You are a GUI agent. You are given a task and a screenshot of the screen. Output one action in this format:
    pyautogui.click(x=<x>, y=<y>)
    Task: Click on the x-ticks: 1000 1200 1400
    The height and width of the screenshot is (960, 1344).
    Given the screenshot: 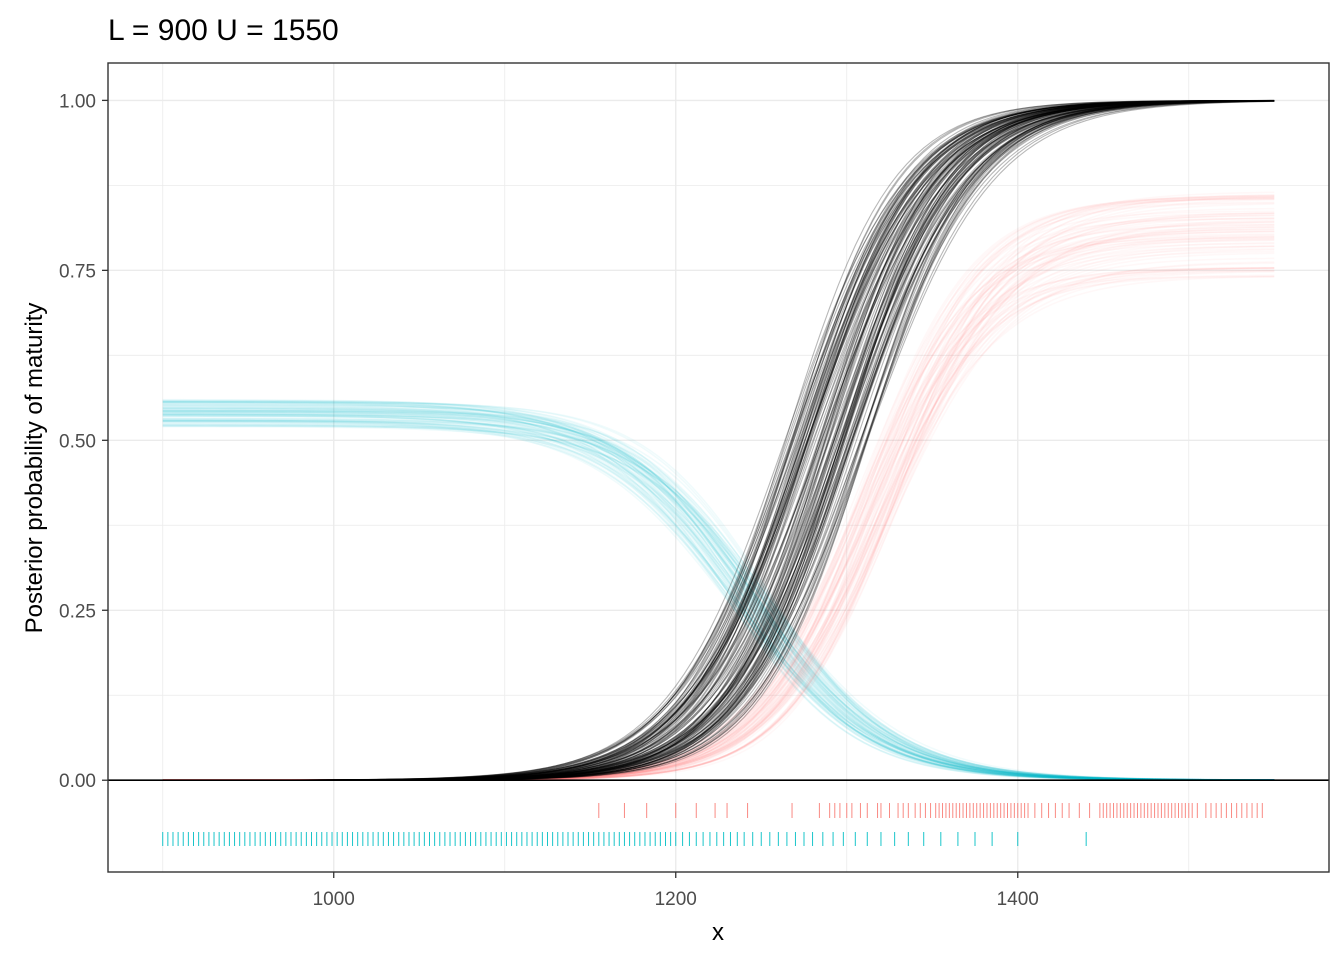 What is the action you would take?
    pyautogui.click(x=676, y=891)
    